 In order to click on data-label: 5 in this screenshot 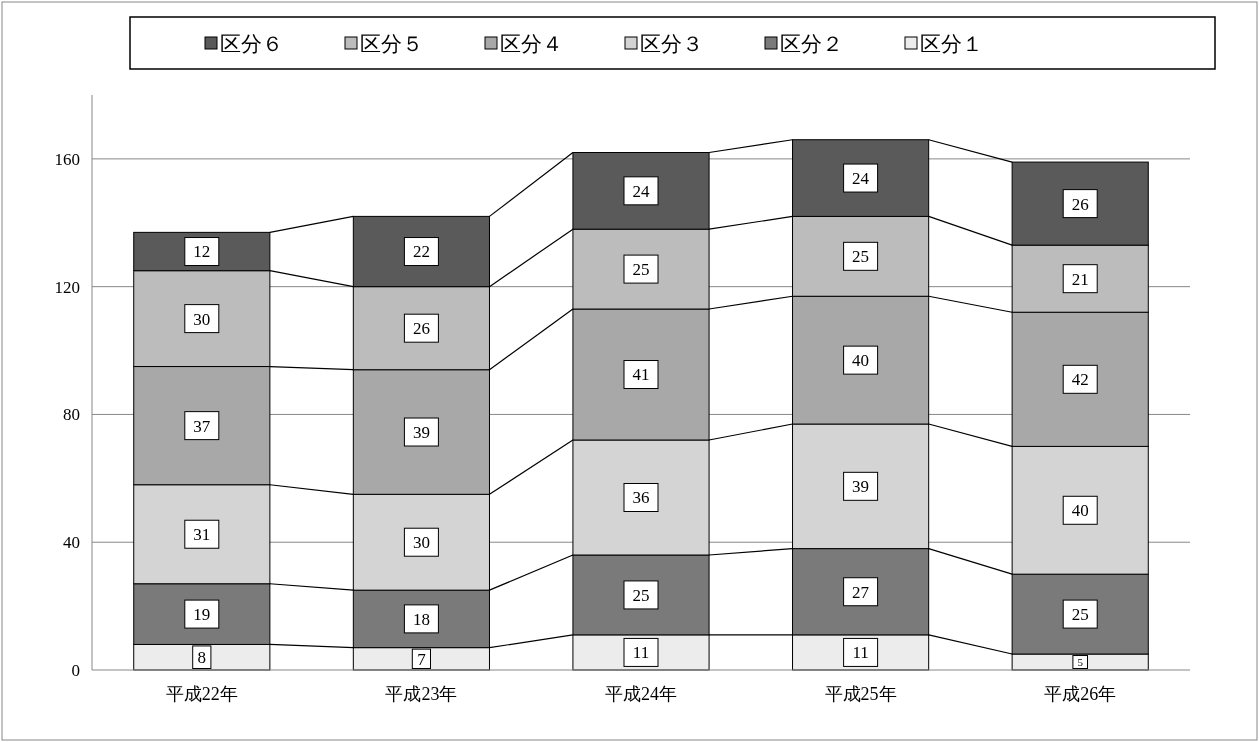, I will do `click(1080, 661)`.